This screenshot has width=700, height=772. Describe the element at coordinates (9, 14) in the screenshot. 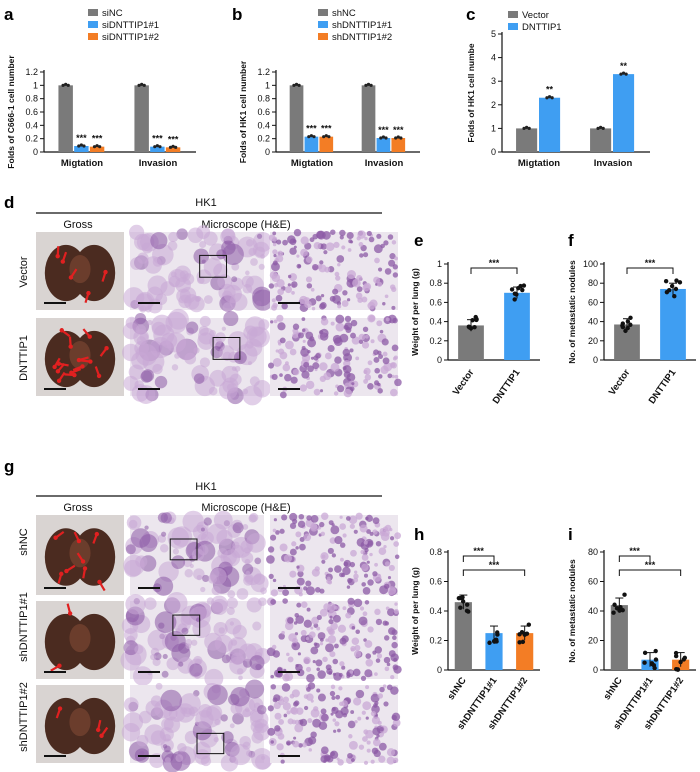

I see `panel-letter-a: a` at that location.